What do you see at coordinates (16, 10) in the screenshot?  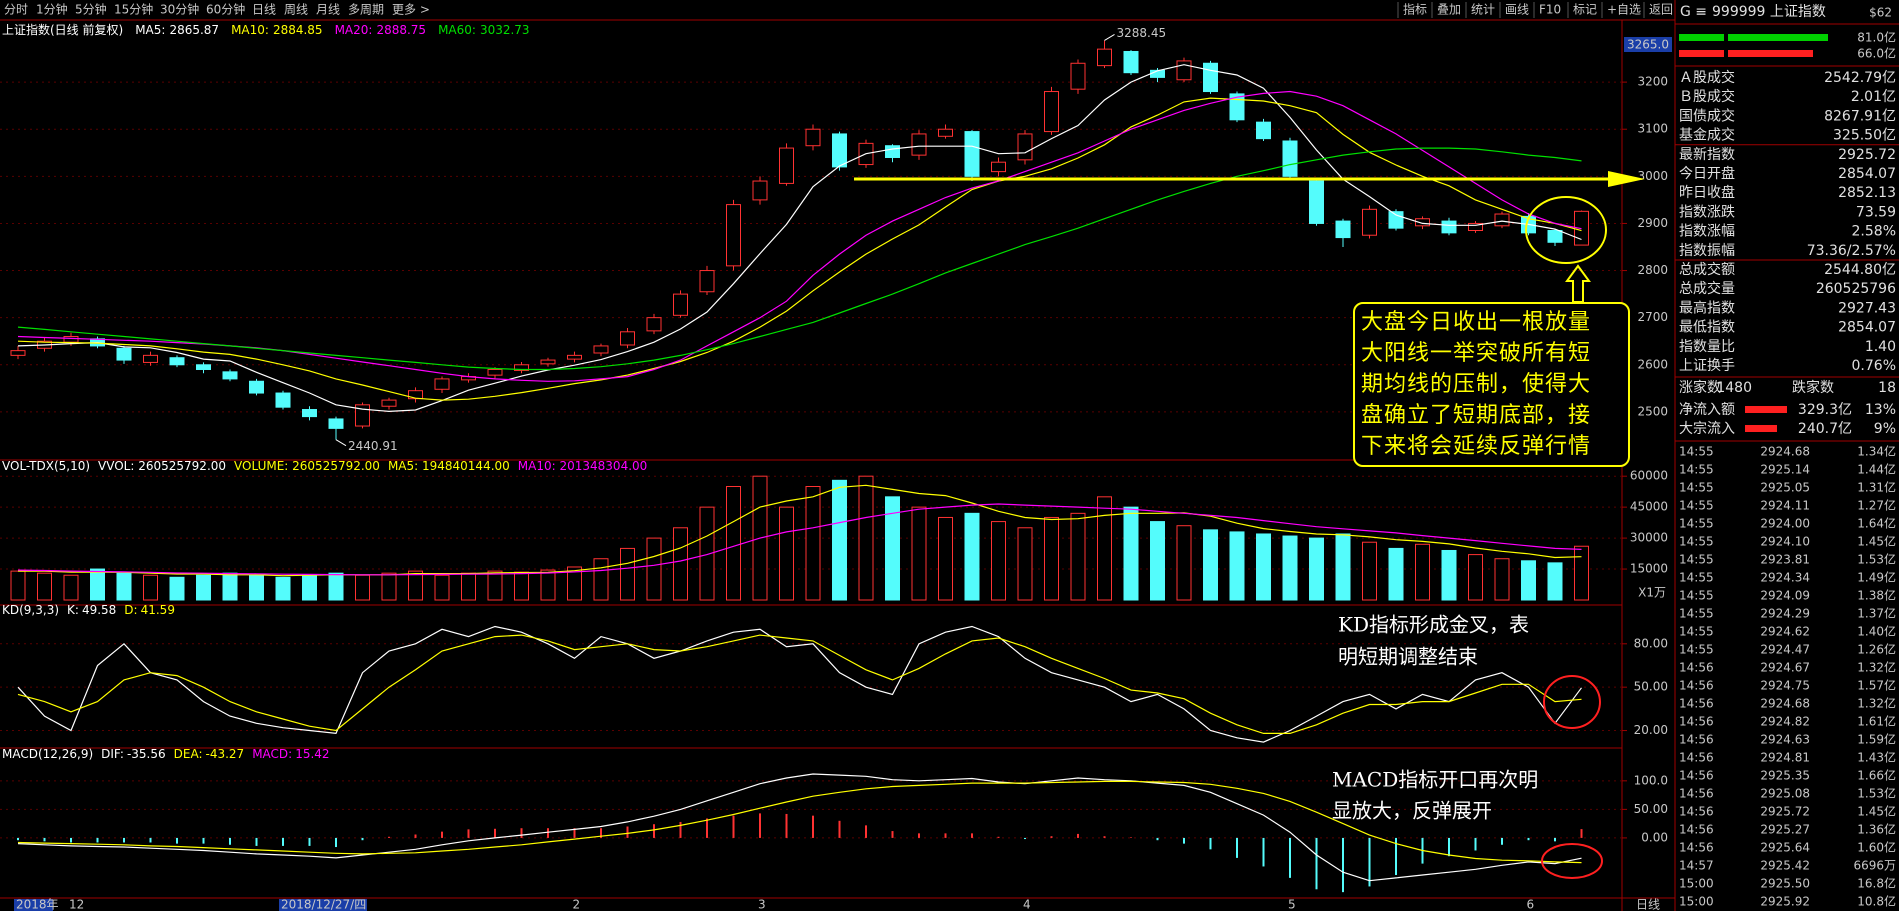 I see `period-tab: 分时` at bounding box center [16, 10].